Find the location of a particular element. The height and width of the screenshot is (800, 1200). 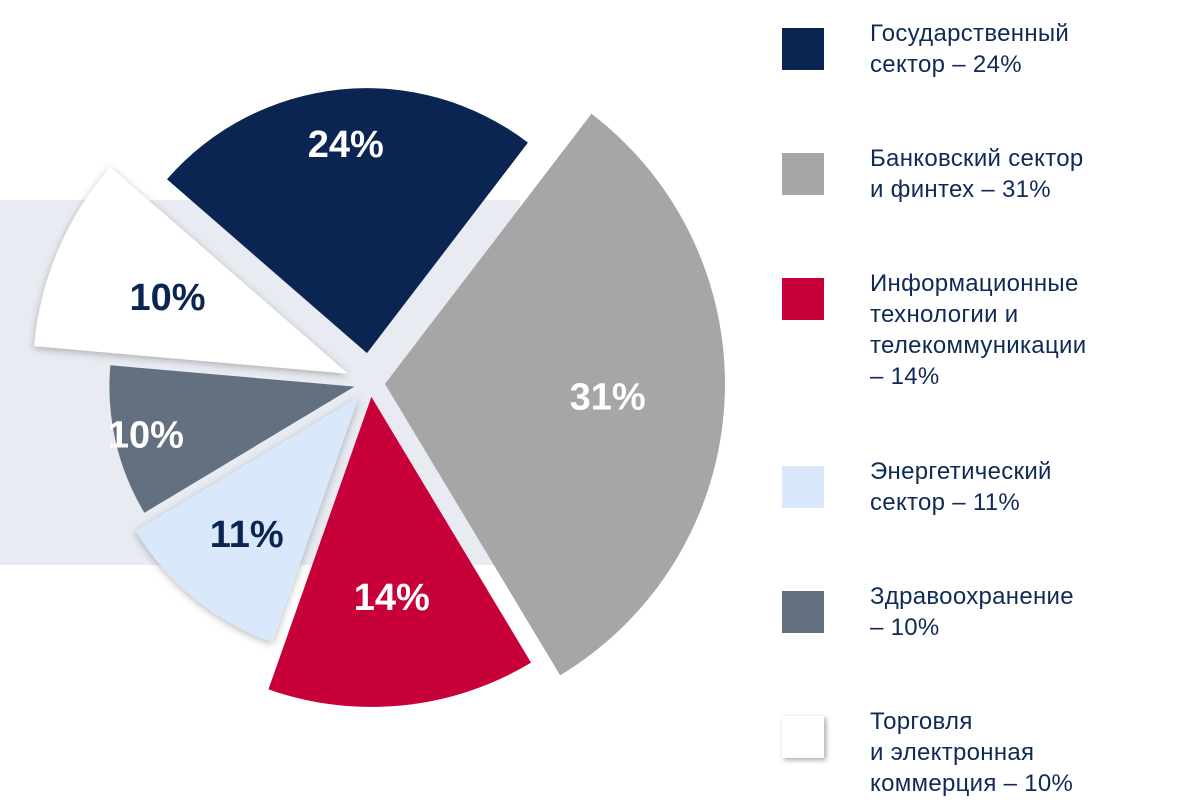

slice-value-label: 31% is located at coordinates (608, 397).